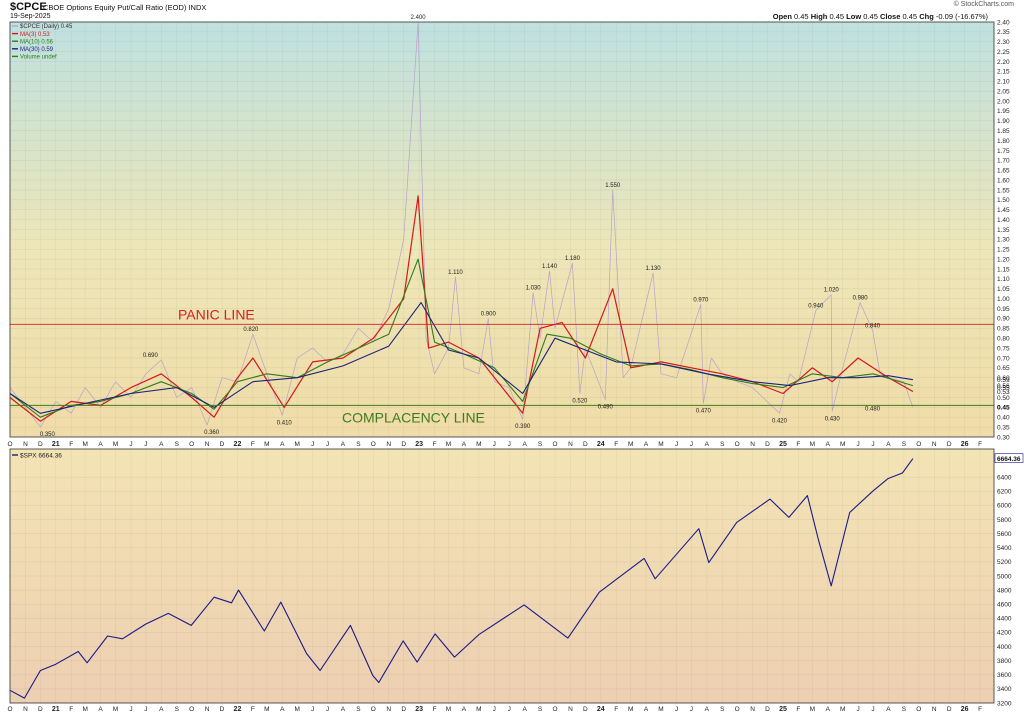  What do you see at coordinates (580, 402) in the screenshot?
I see `peak-value-label: 0.520` at bounding box center [580, 402].